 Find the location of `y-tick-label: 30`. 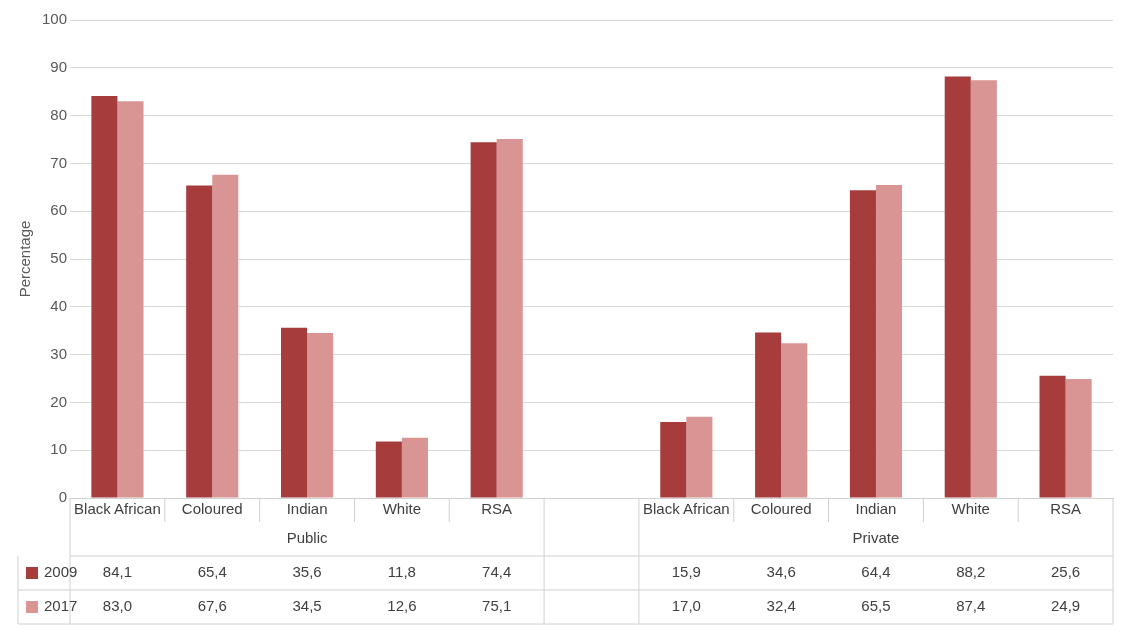

y-tick-label: 30 is located at coordinates (59, 353).